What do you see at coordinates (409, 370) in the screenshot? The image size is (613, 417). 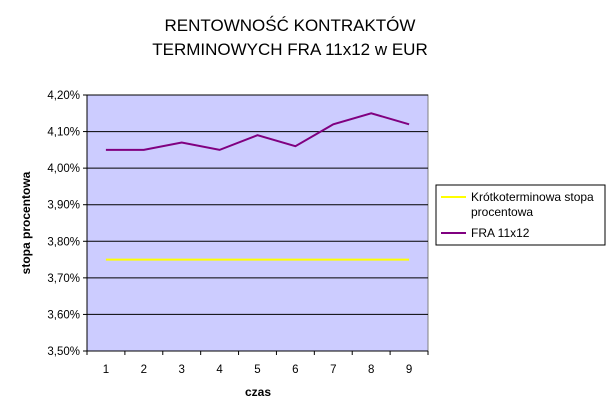 I see `x-tick-label: 9` at bounding box center [409, 370].